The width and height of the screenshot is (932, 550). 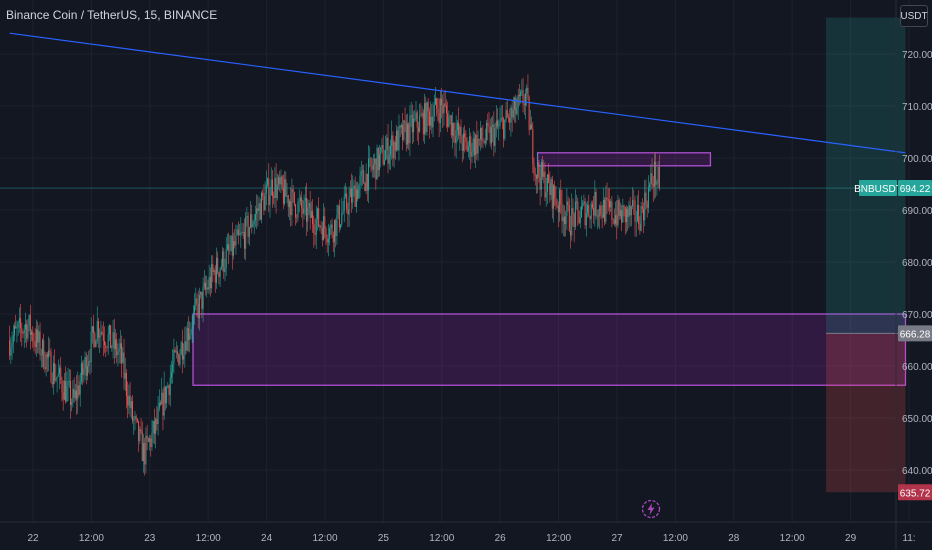 What do you see at coordinates (734, 538) in the screenshot?
I see `x-tick-label: 28` at bounding box center [734, 538].